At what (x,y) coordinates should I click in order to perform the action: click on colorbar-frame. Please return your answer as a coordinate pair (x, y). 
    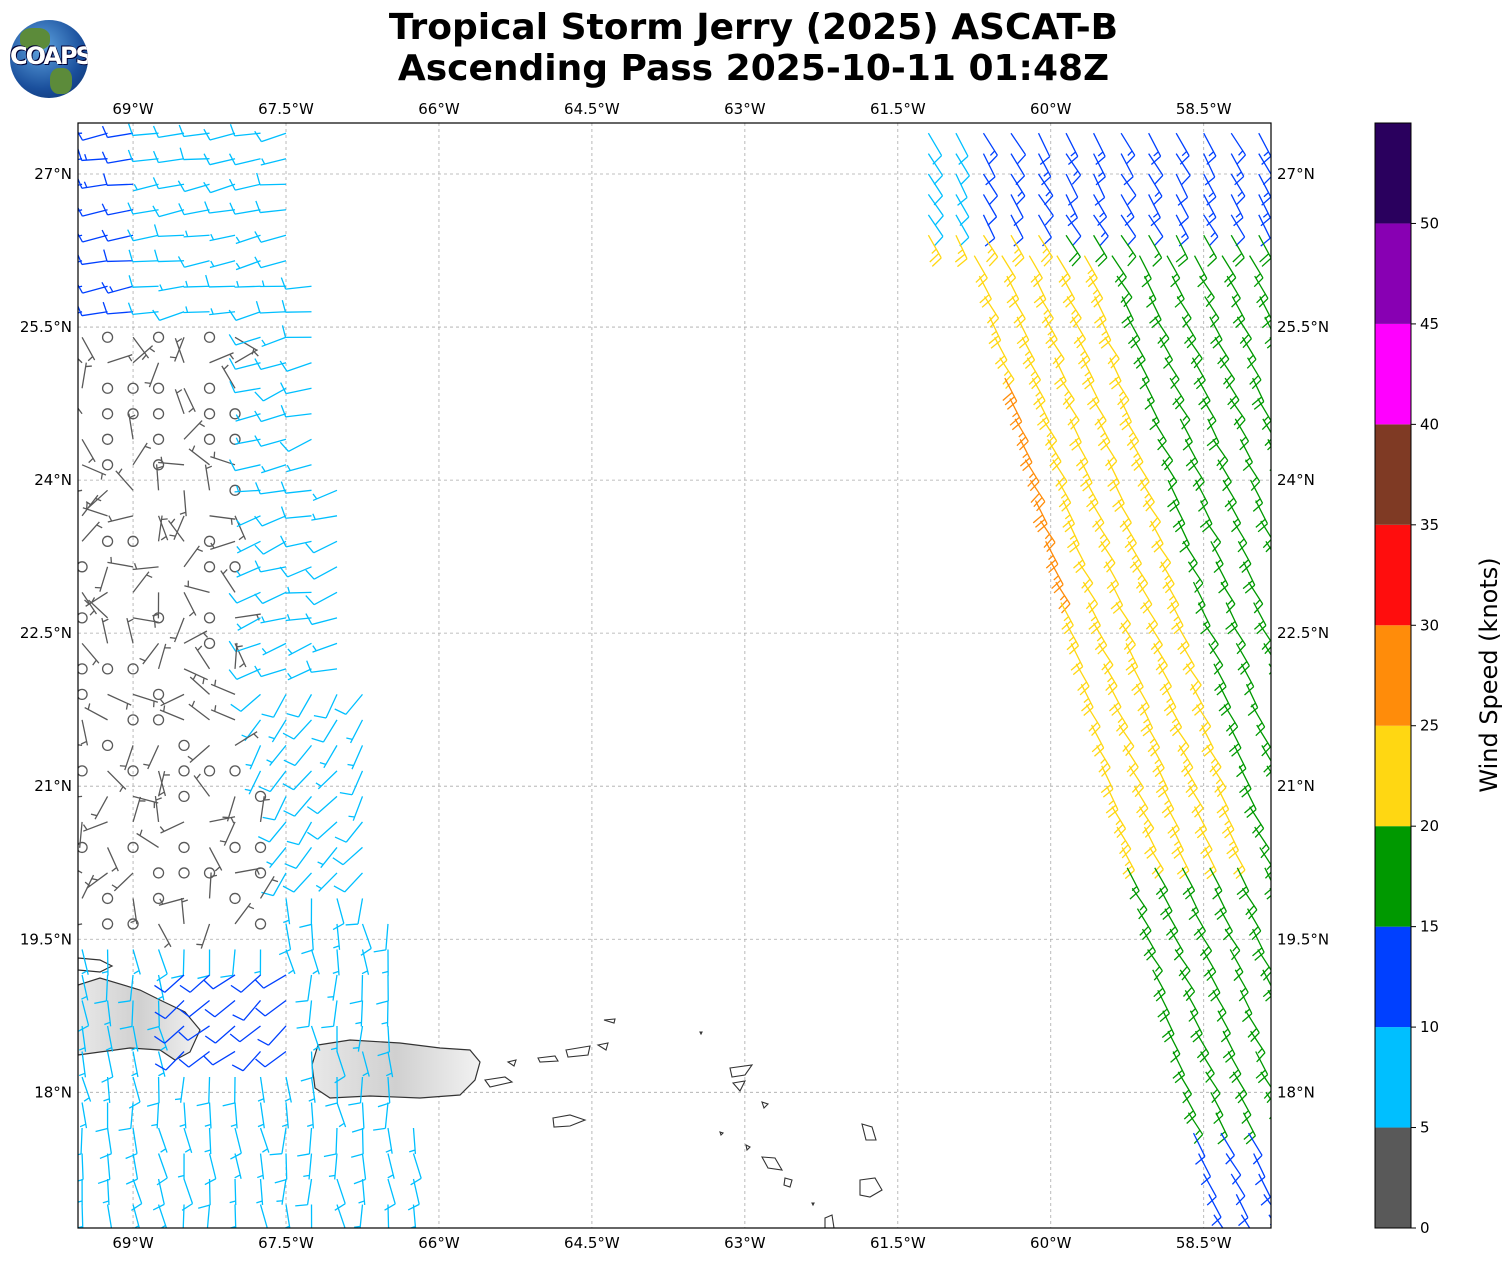
    Looking at the image, I should click on (1393, 675).